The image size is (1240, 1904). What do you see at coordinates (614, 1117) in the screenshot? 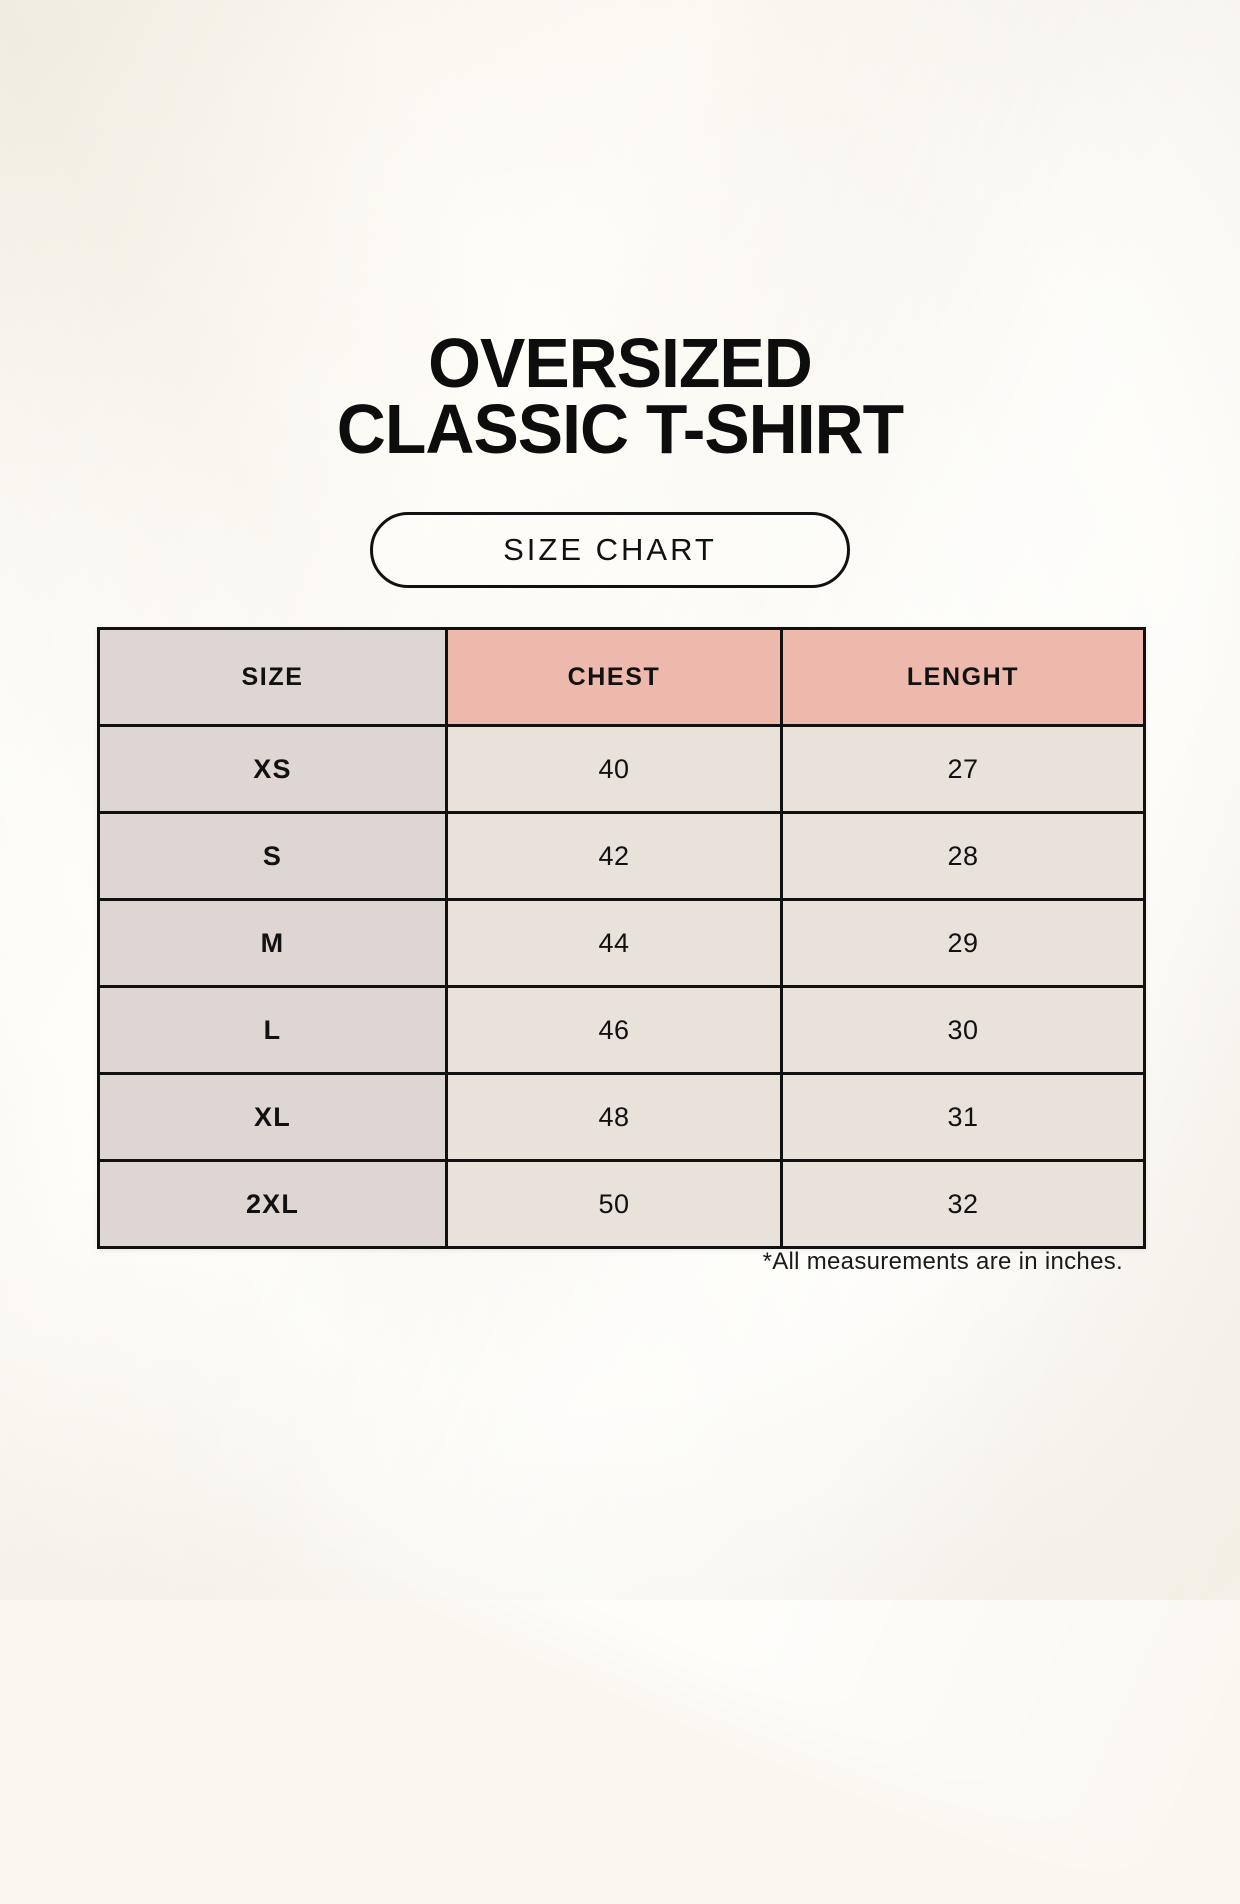
I see `cell-chest-xl: 48` at bounding box center [614, 1117].